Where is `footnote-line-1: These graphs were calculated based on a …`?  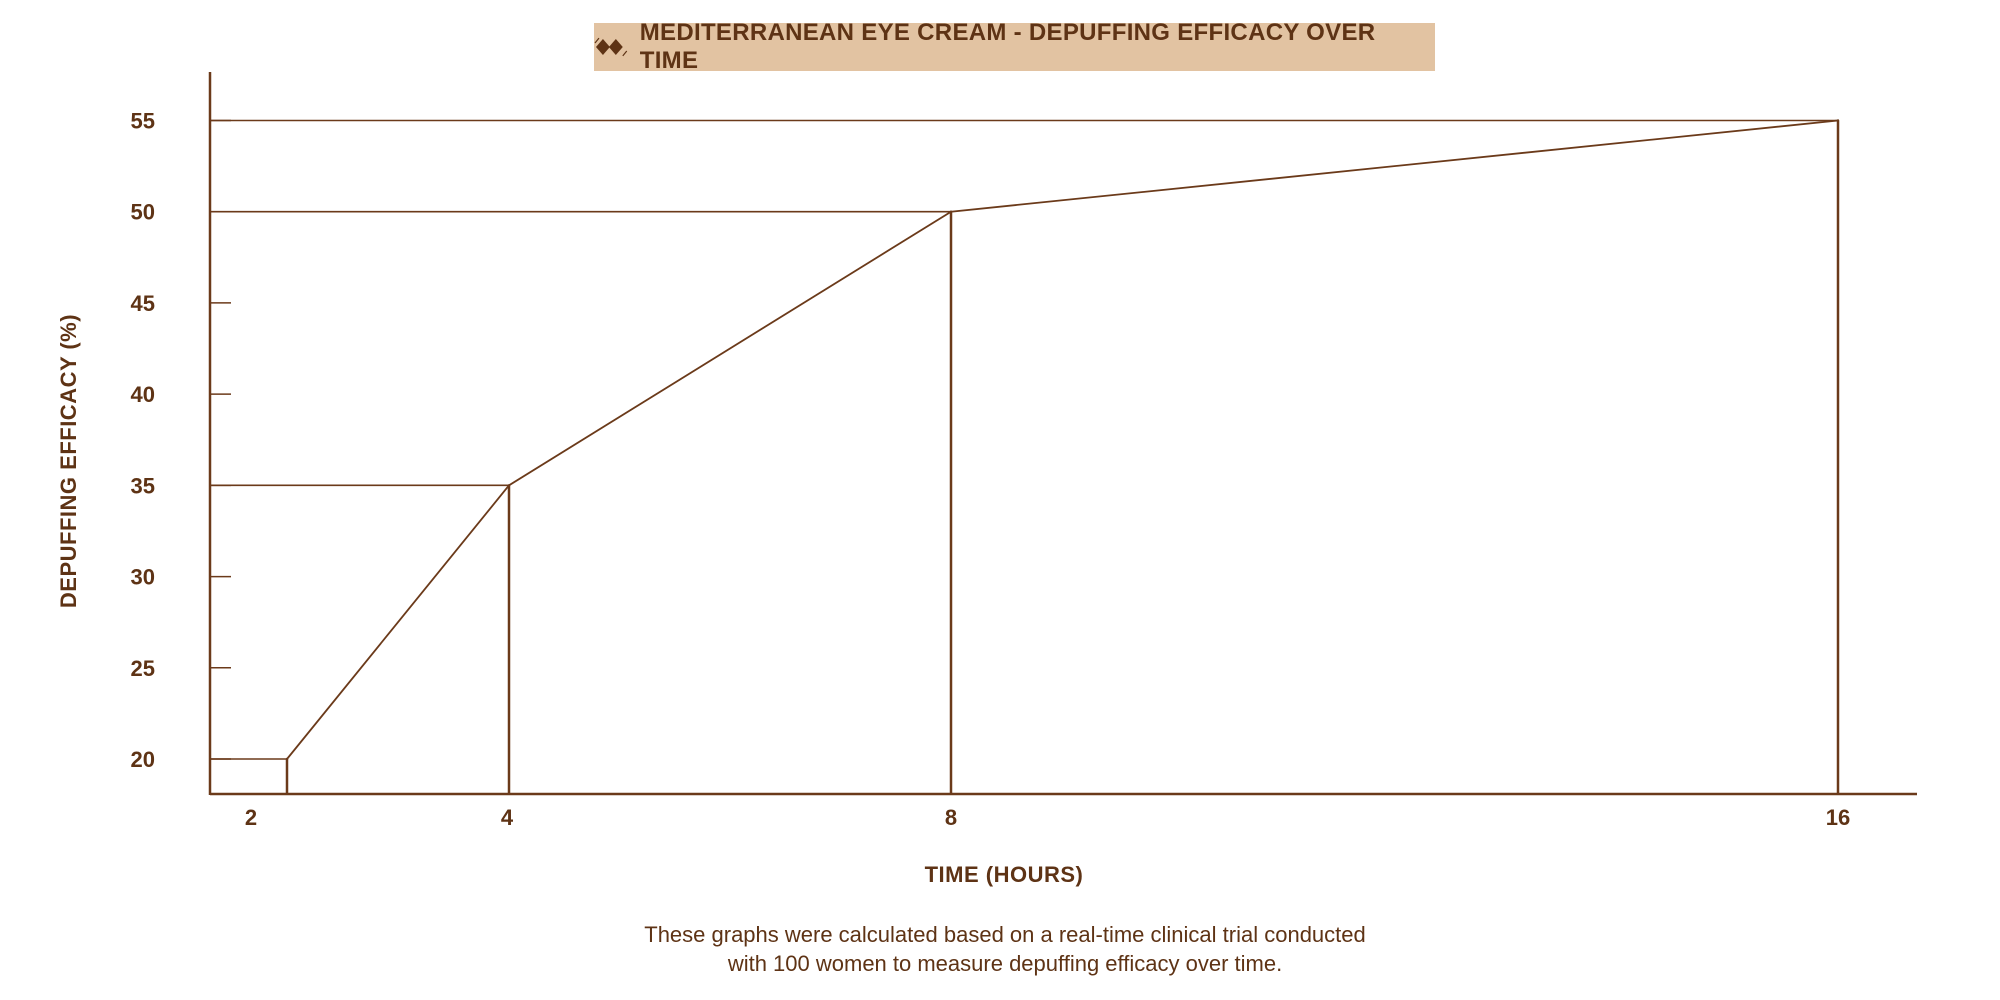
footnote-line-1: These graphs were calculated based on a … is located at coordinates (1005, 934).